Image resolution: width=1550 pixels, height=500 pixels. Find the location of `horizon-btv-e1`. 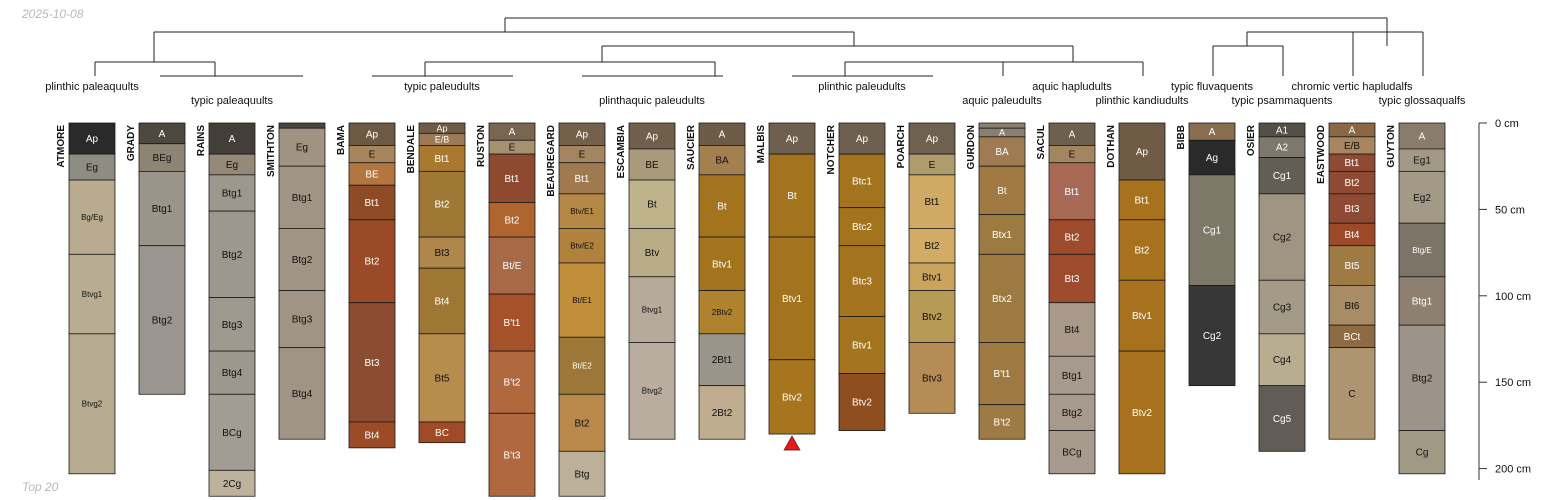

horizon-btv-e1 is located at coordinates (582, 211).